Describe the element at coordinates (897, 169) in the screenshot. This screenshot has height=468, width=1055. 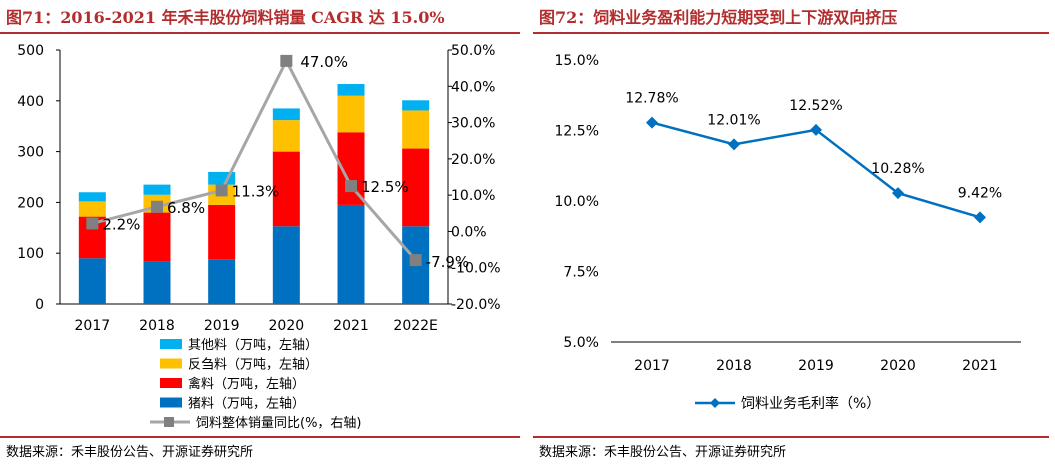
I see `margin-data-label: 10.28%` at that location.